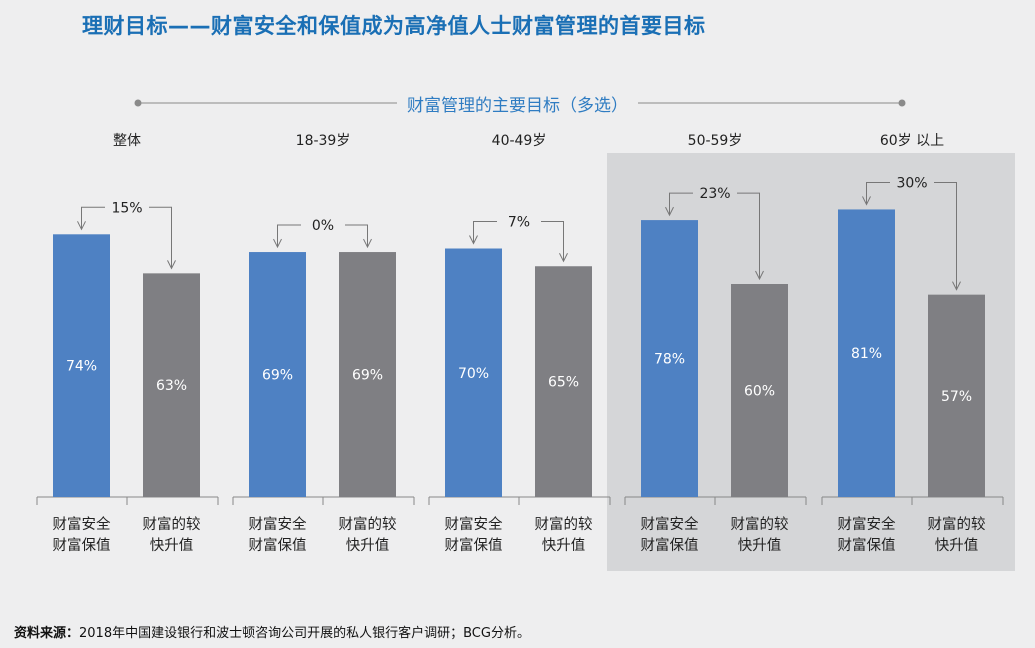  Describe the element at coordinates (138, 103) in the screenshot. I see `subtitle-rule-dot-left` at that location.